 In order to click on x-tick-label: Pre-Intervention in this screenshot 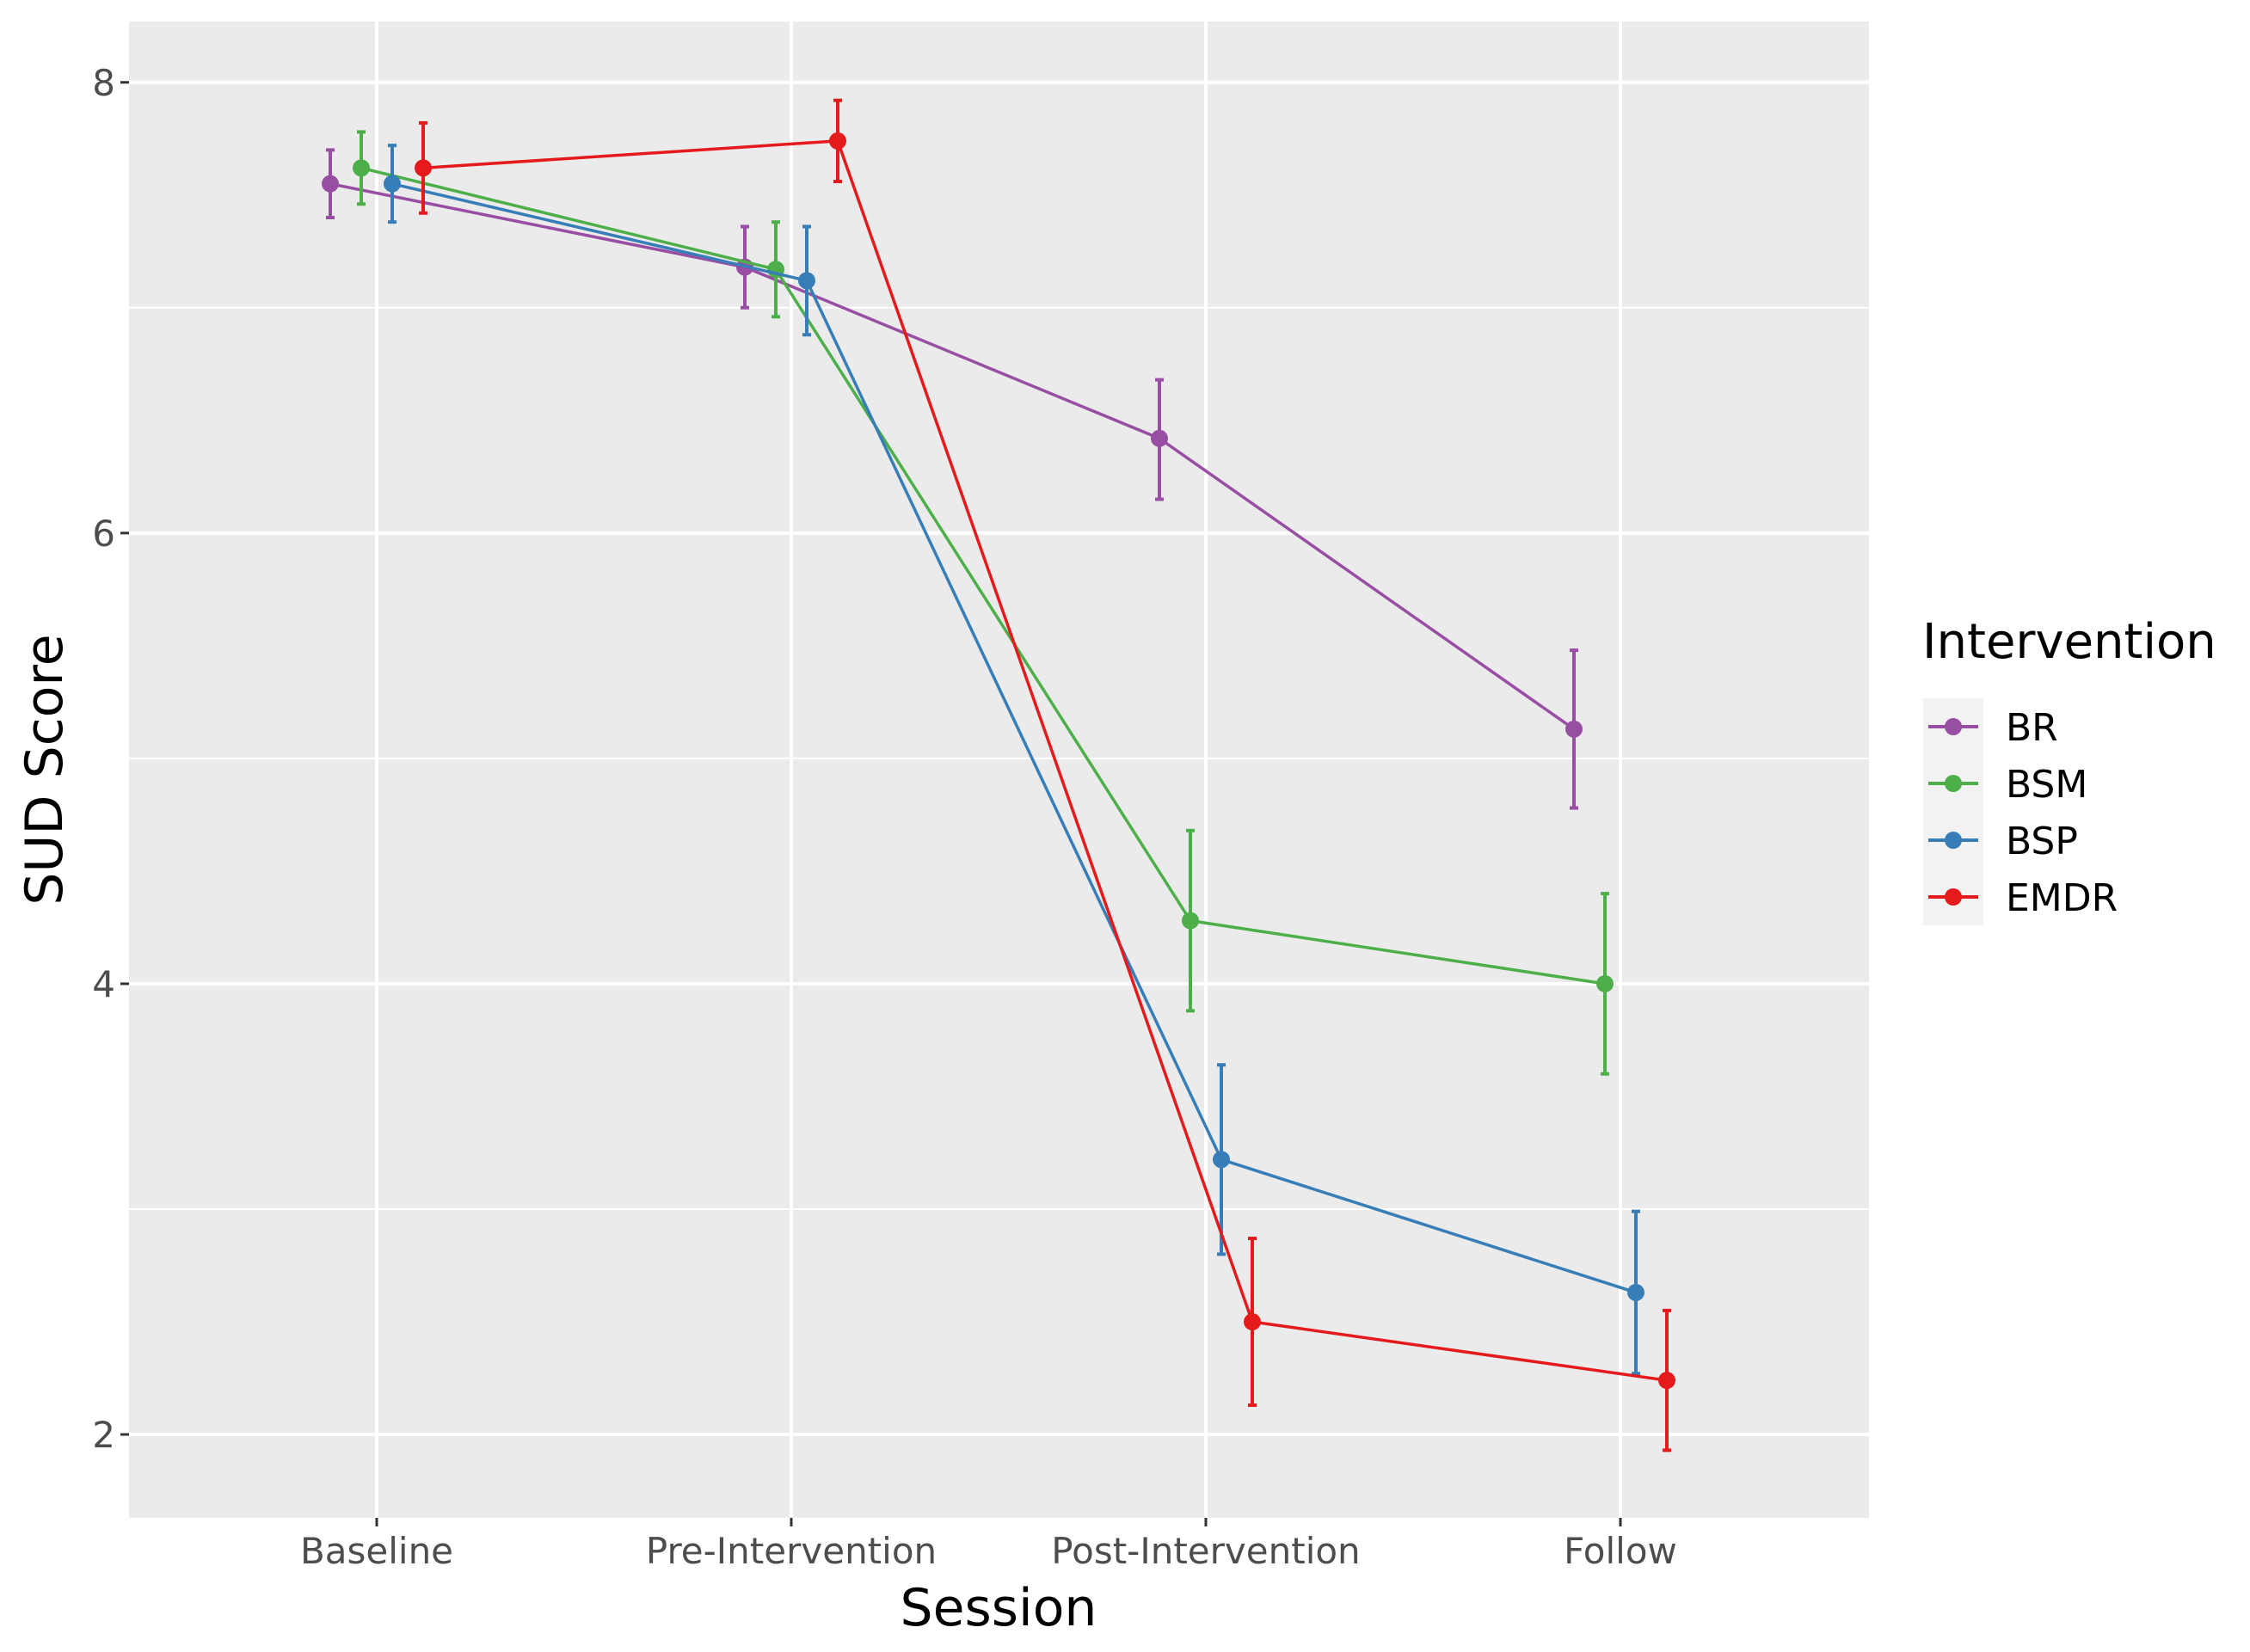, I will do `click(791, 1551)`.